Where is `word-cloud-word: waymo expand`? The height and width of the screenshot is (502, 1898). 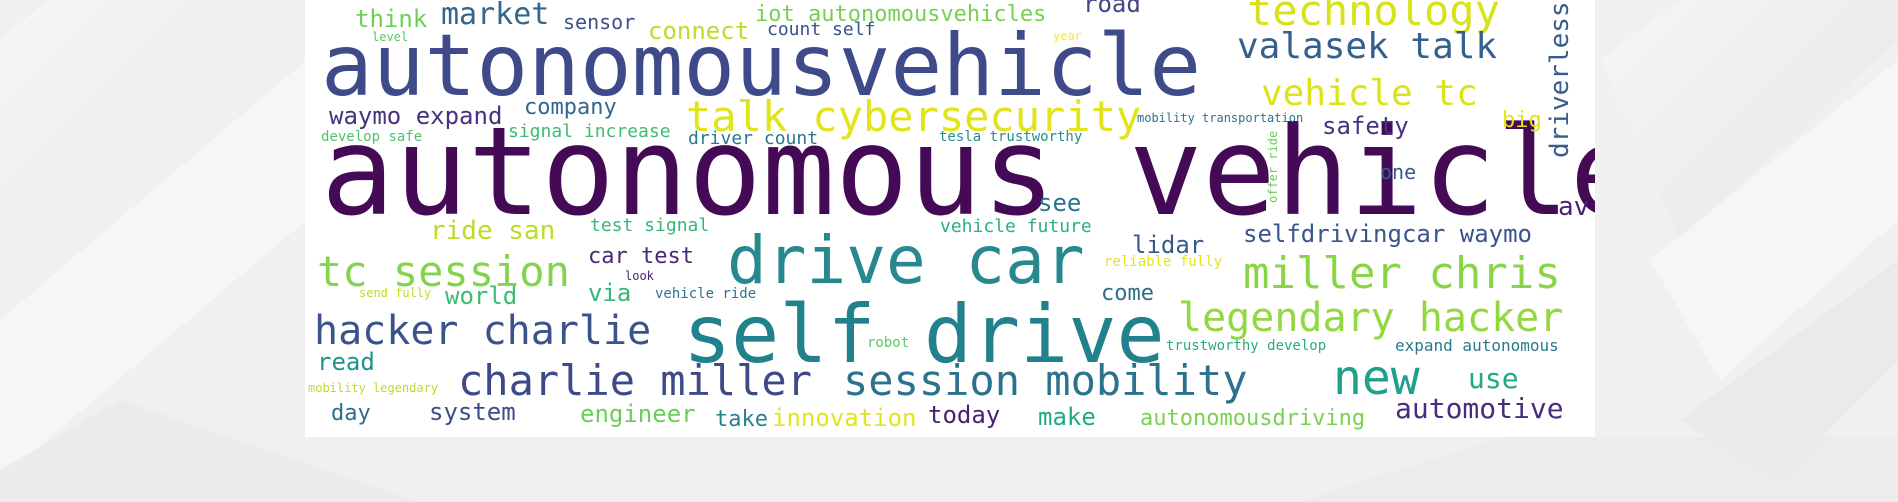 word-cloud-word: waymo expand is located at coordinates (416, 116).